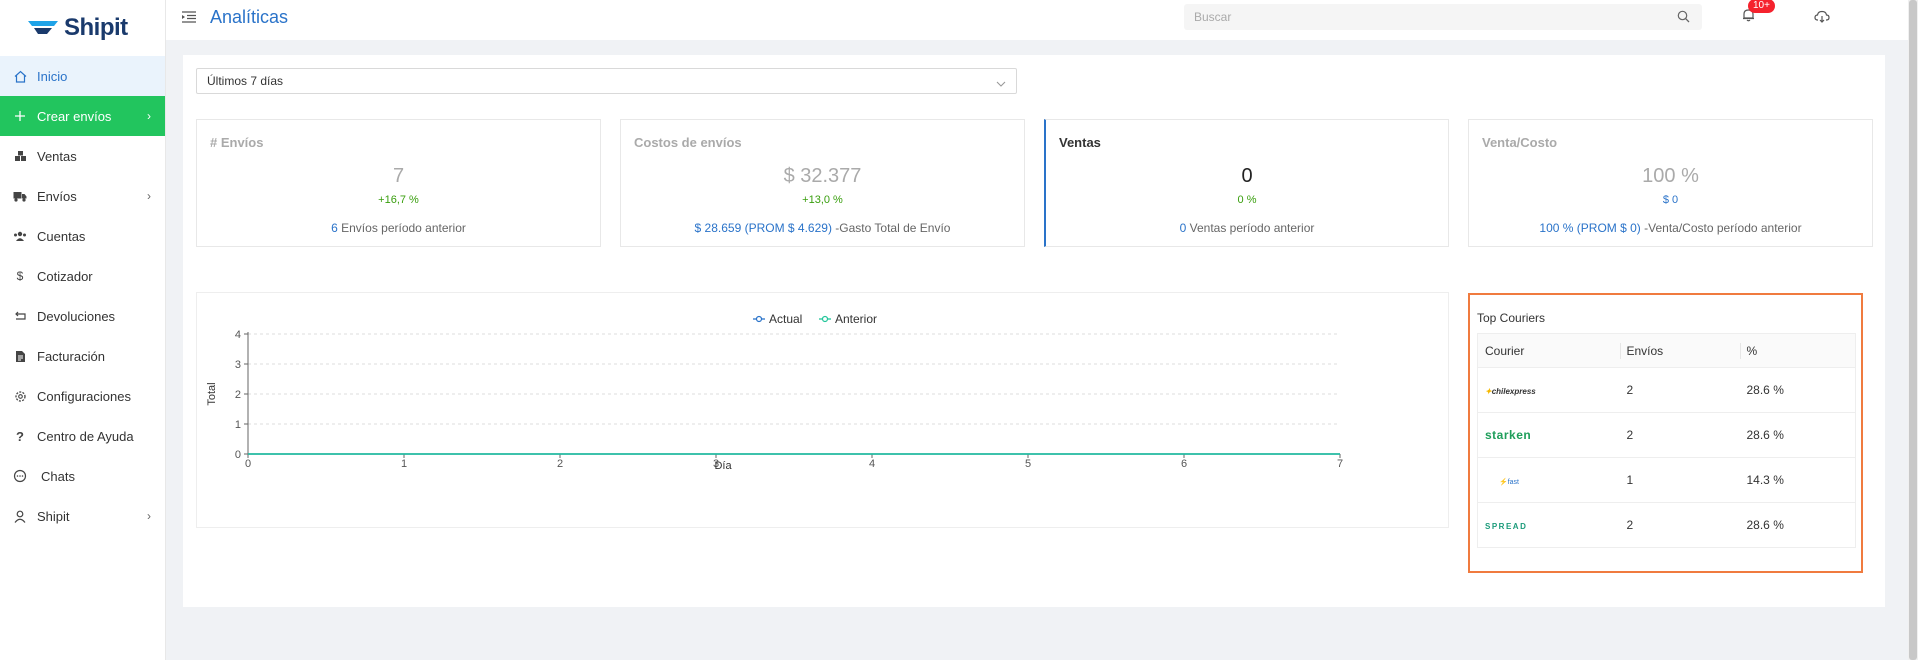 This screenshot has height=660, width=1918. Describe the element at coordinates (1247, 200) in the screenshot. I see `kpi-delta: 0 %` at that location.